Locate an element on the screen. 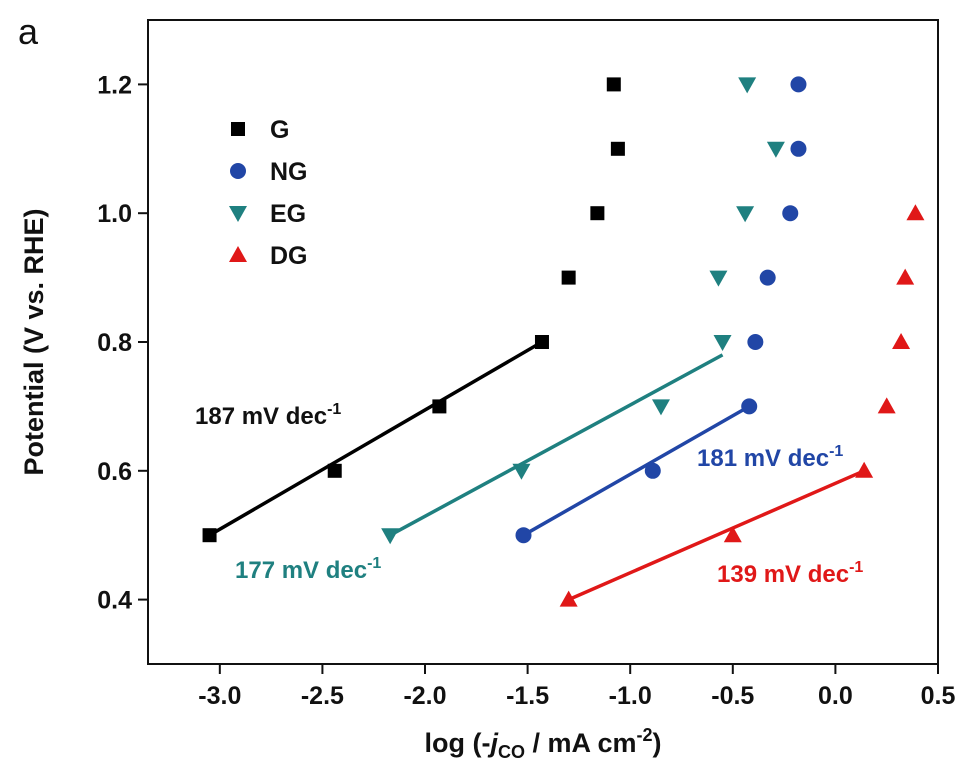 This screenshot has width=976, height=775. fit-line-dg is located at coordinates (716, 535).